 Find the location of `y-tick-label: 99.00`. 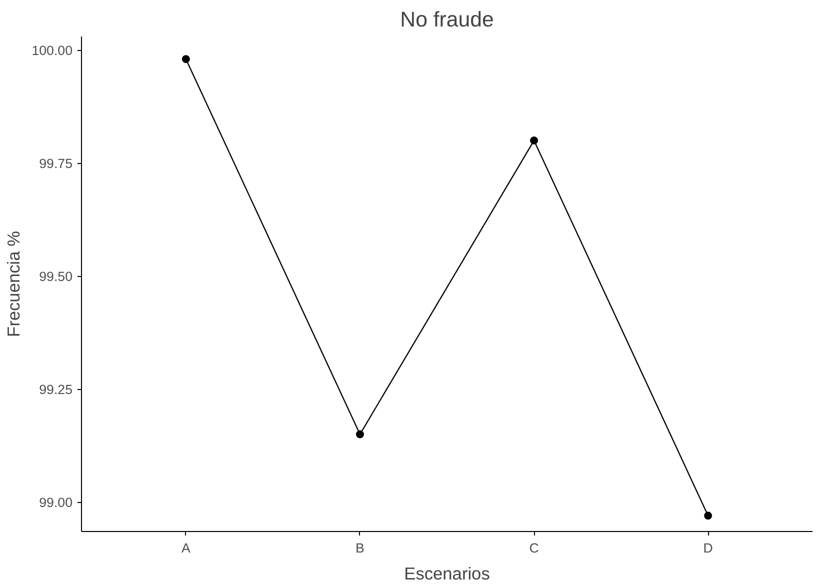

y-tick-label: 99.00 is located at coordinates (56, 502).